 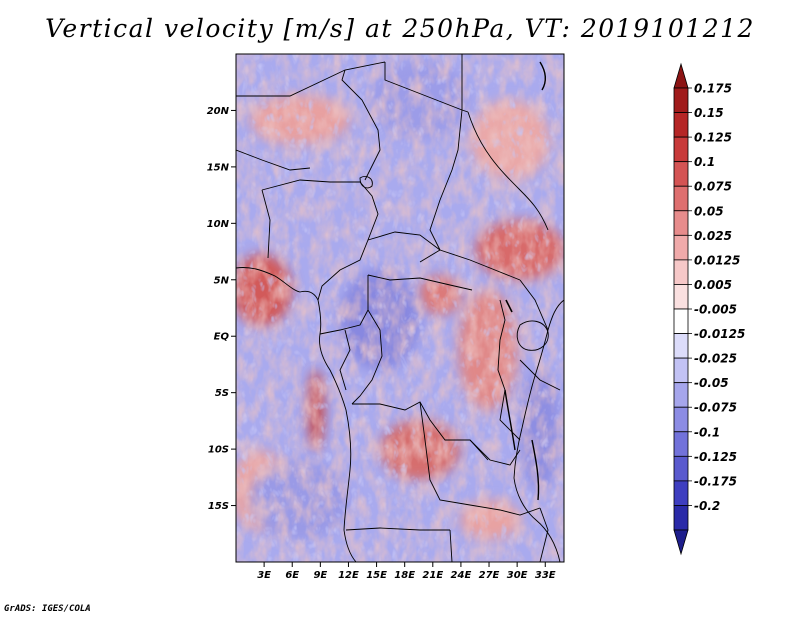 I want to click on colorbar-label: -0.175, so click(x=715, y=481).